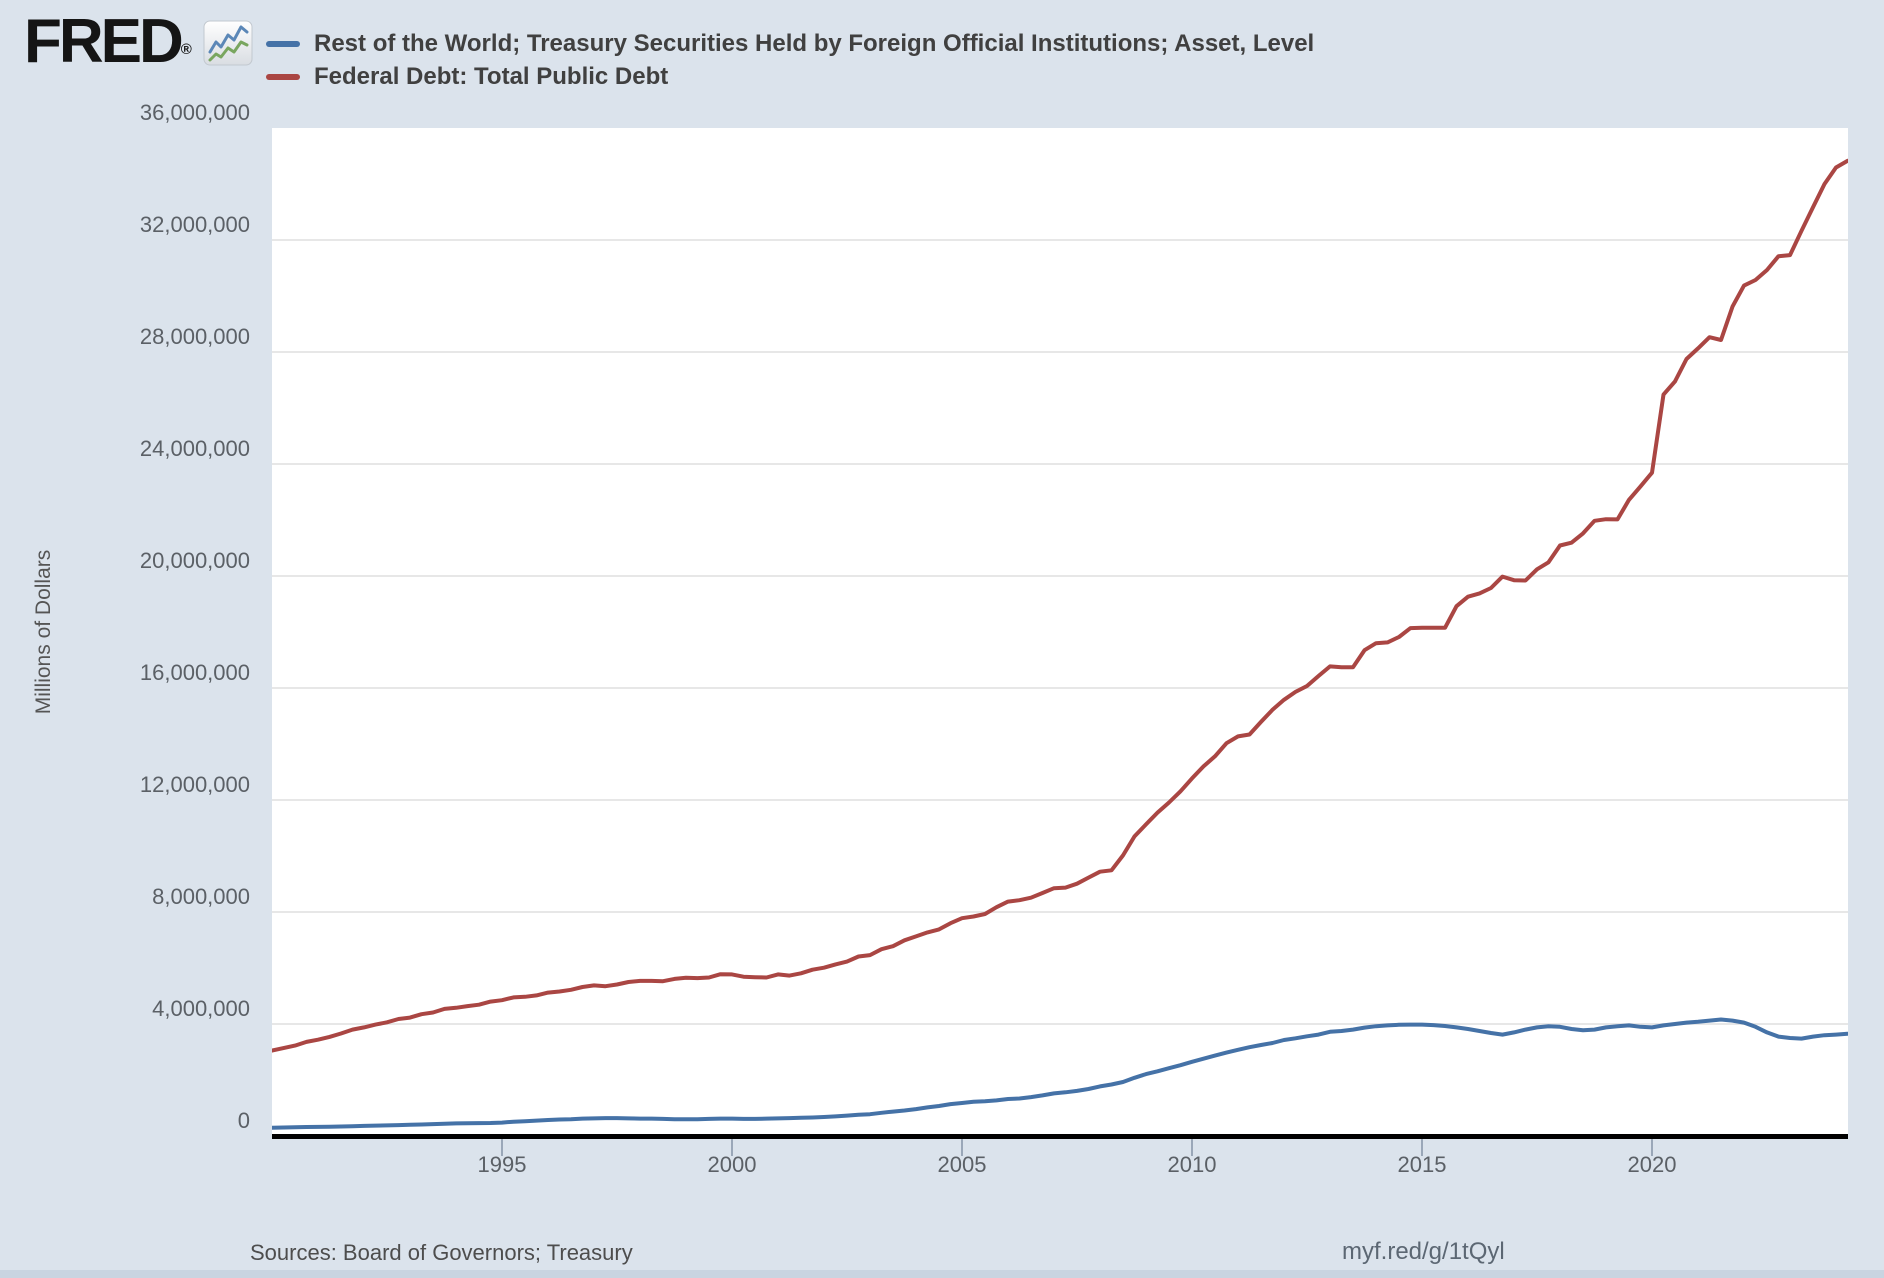  I want to click on y-tick-label: 28,000,000, so click(194, 336).